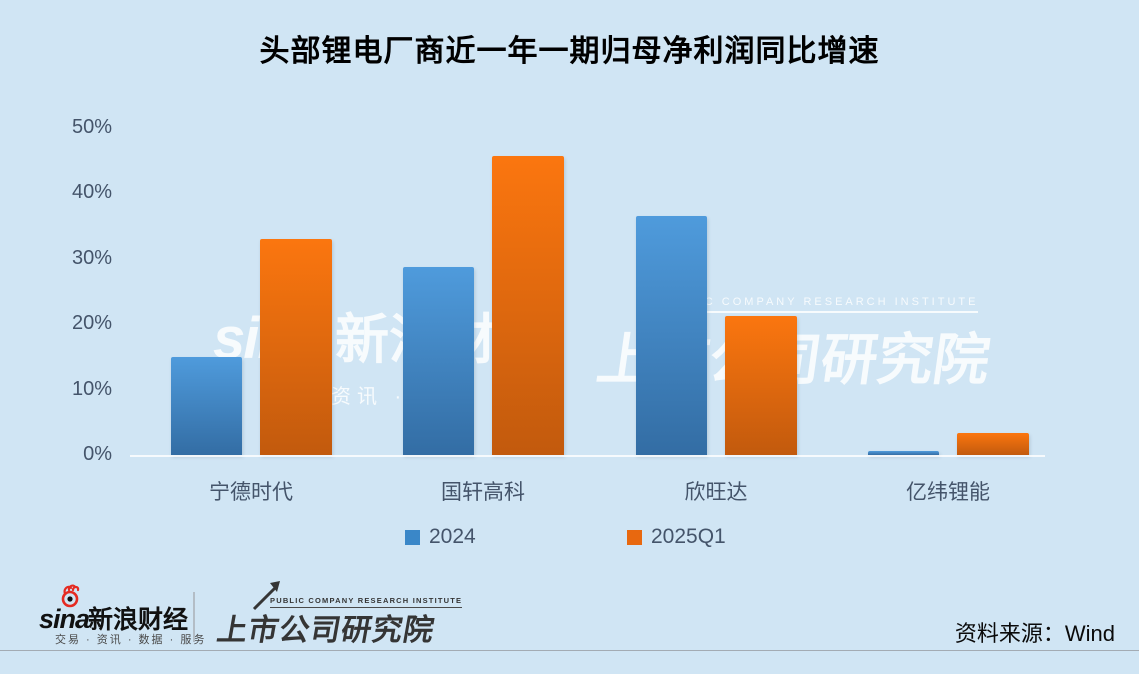 The image size is (1139, 674). Describe the element at coordinates (528, 305) in the screenshot. I see `bar-2025Q1-国轩高科` at that location.